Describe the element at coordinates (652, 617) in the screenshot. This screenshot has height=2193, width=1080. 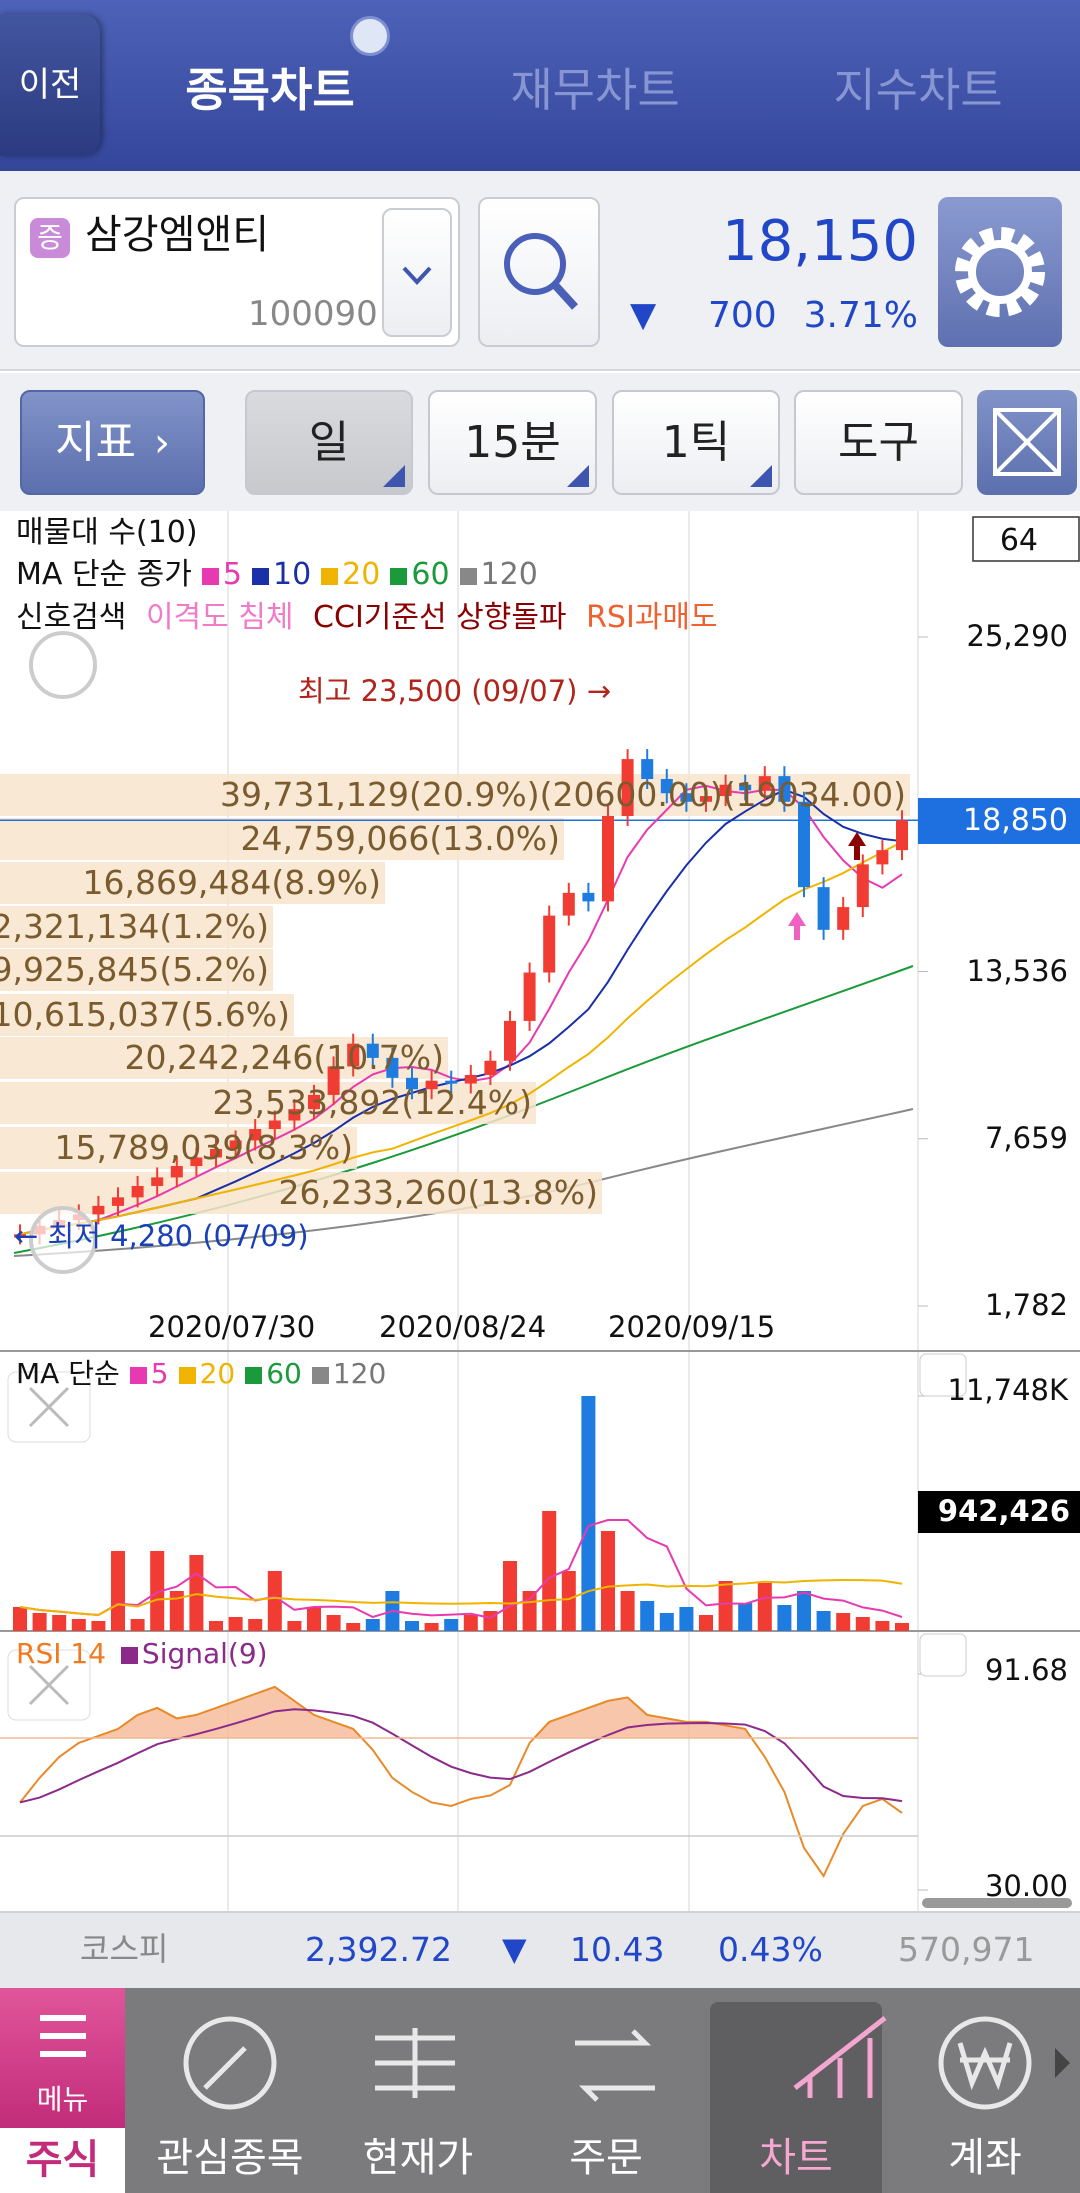
I see `signal: RSI과매도` at that location.